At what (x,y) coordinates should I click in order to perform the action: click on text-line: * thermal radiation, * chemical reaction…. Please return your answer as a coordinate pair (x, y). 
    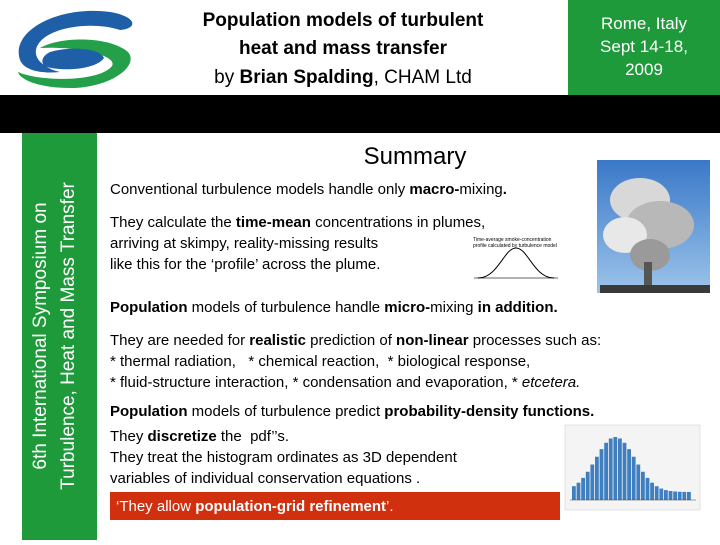
    Looking at the image, I should click on (320, 361).